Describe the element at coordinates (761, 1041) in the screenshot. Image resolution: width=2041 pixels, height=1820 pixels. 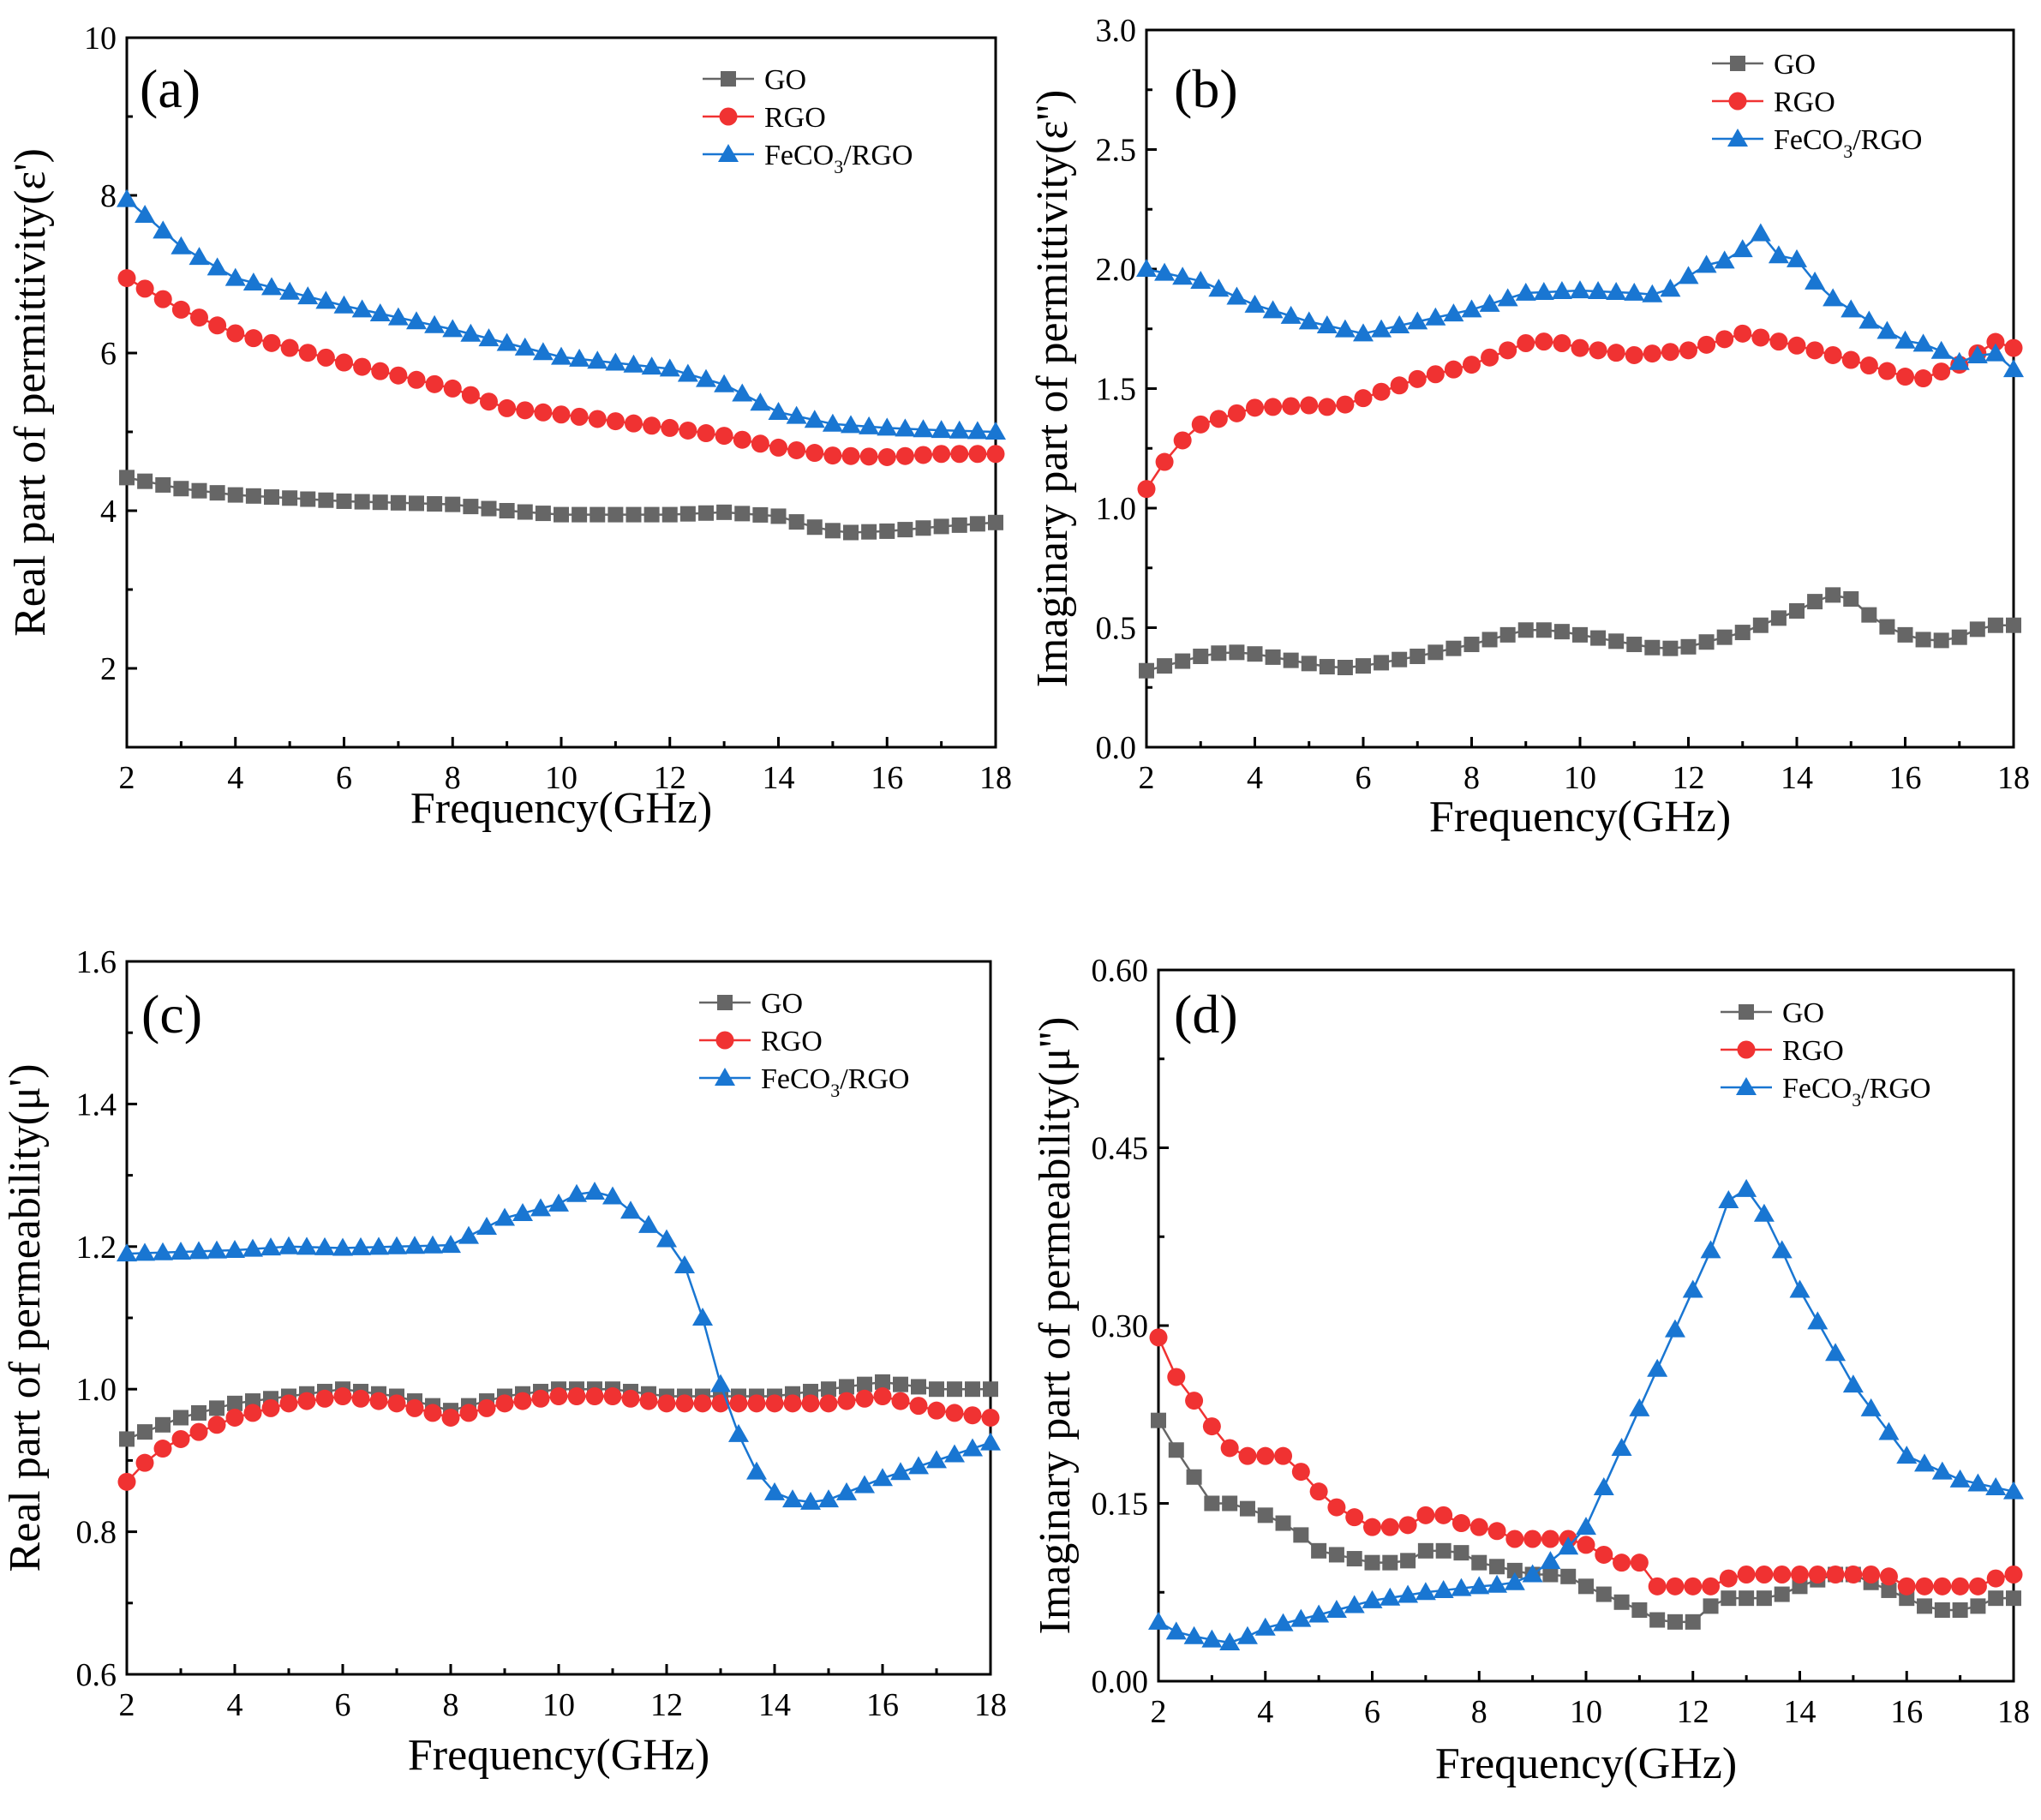
I see `legend-entry: RGO` at that location.